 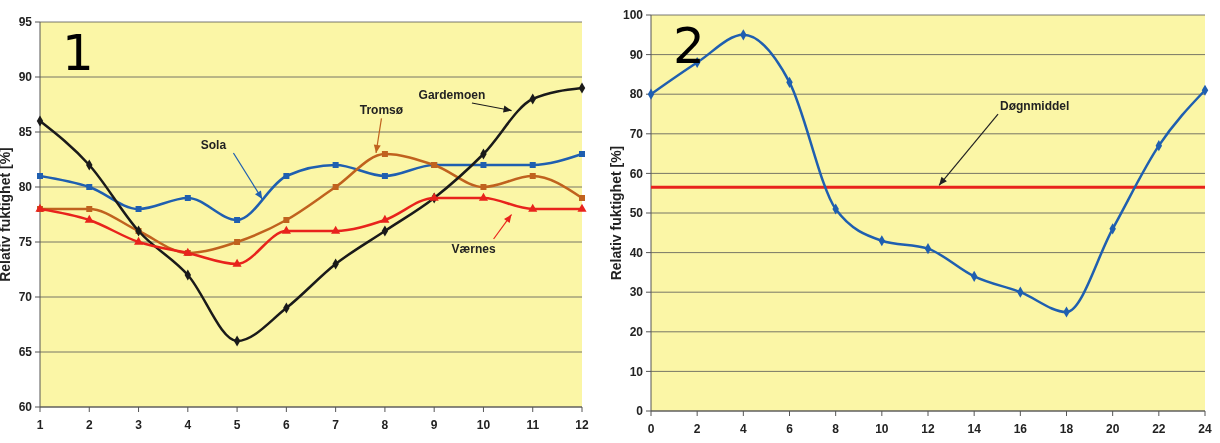 I want to click on annotation: 1, so click(x=78, y=53).